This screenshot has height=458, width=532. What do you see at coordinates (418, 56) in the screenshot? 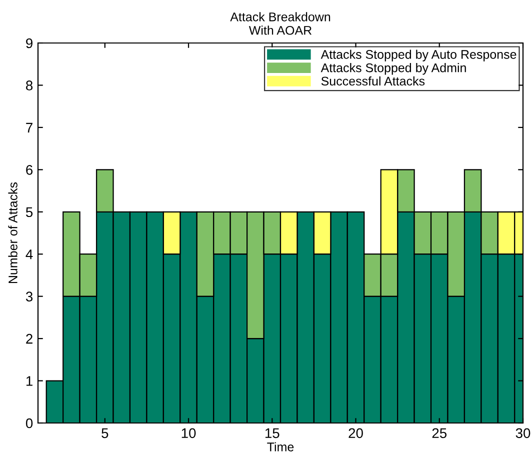
I see `legend-label: Attacks Stopped by Auto Response` at bounding box center [418, 56].